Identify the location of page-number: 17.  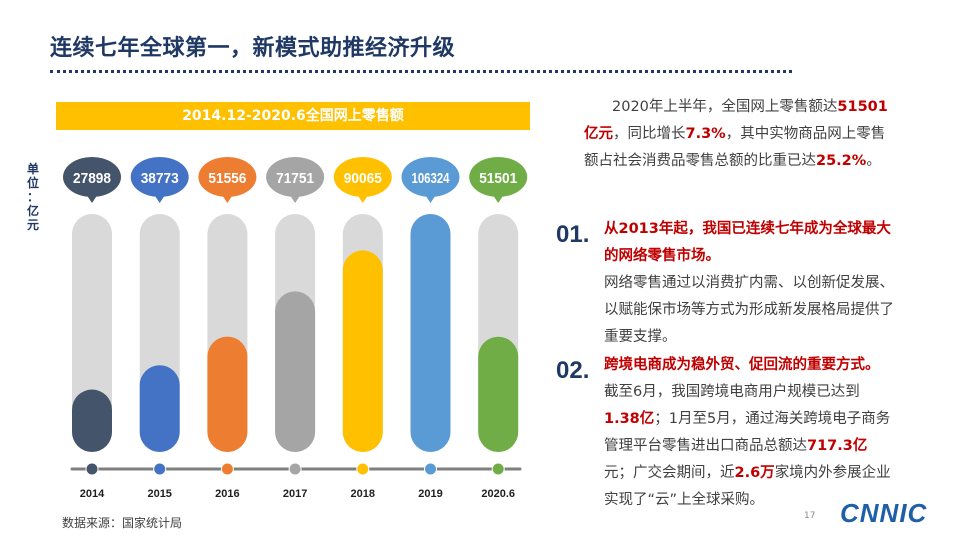
(810, 516).